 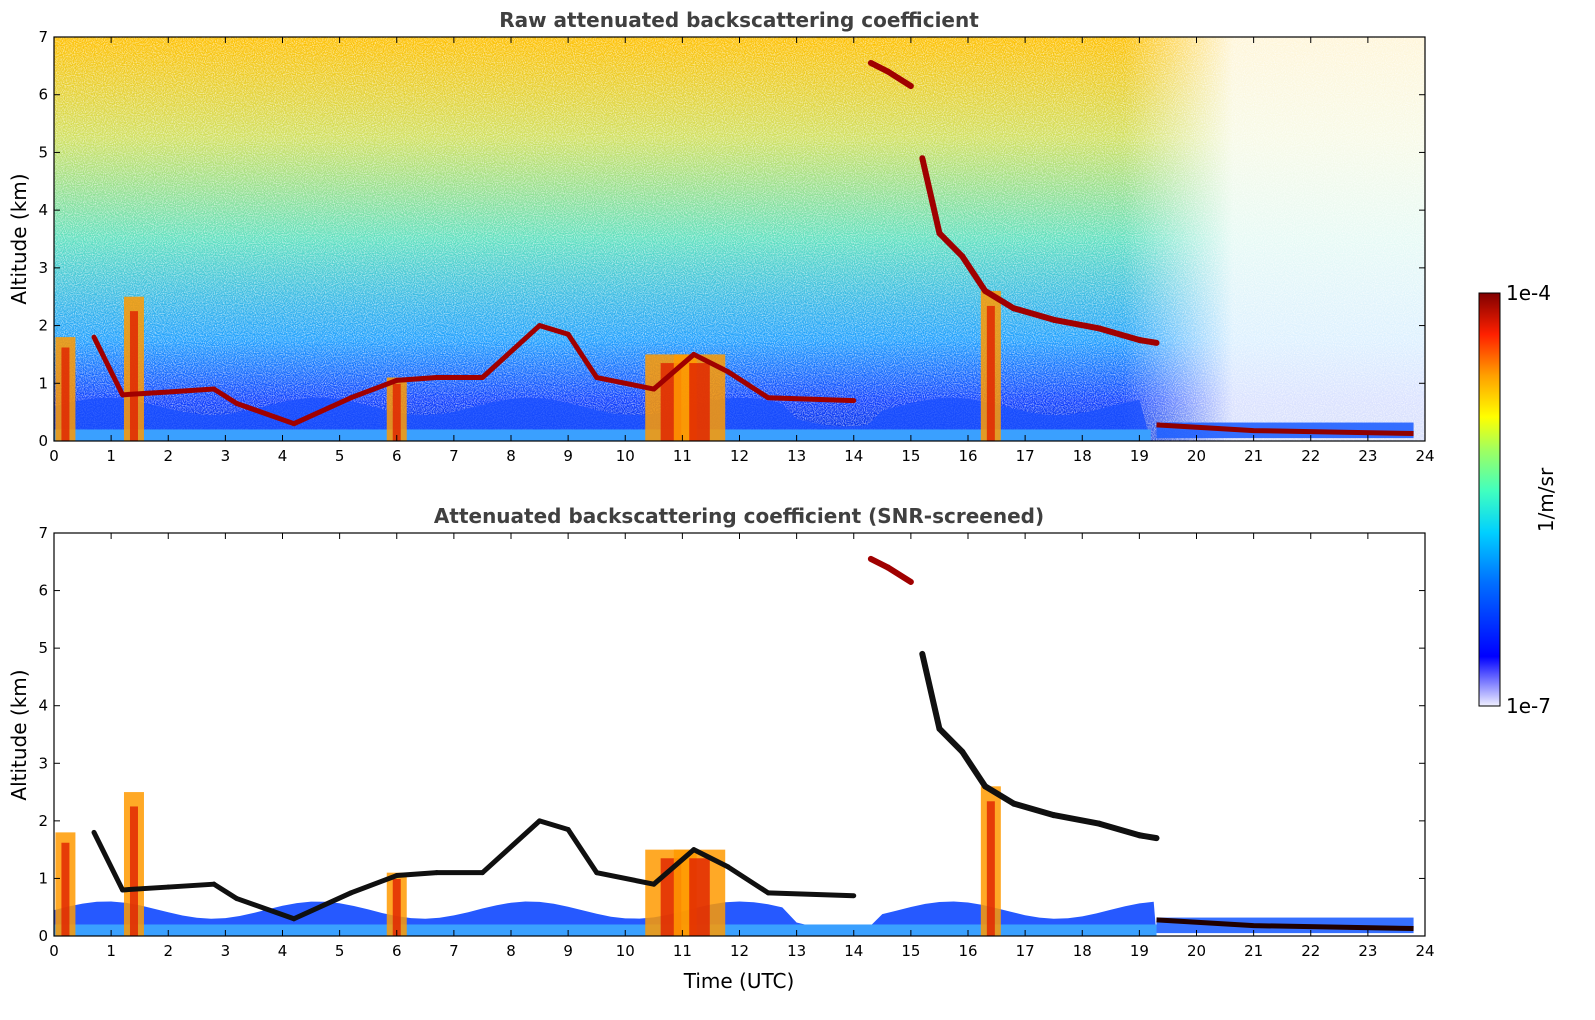 What do you see at coordinates (1310, 951) in the screenshot?
I see `x-tick-label: 22` at bounding box center [1310, 951].